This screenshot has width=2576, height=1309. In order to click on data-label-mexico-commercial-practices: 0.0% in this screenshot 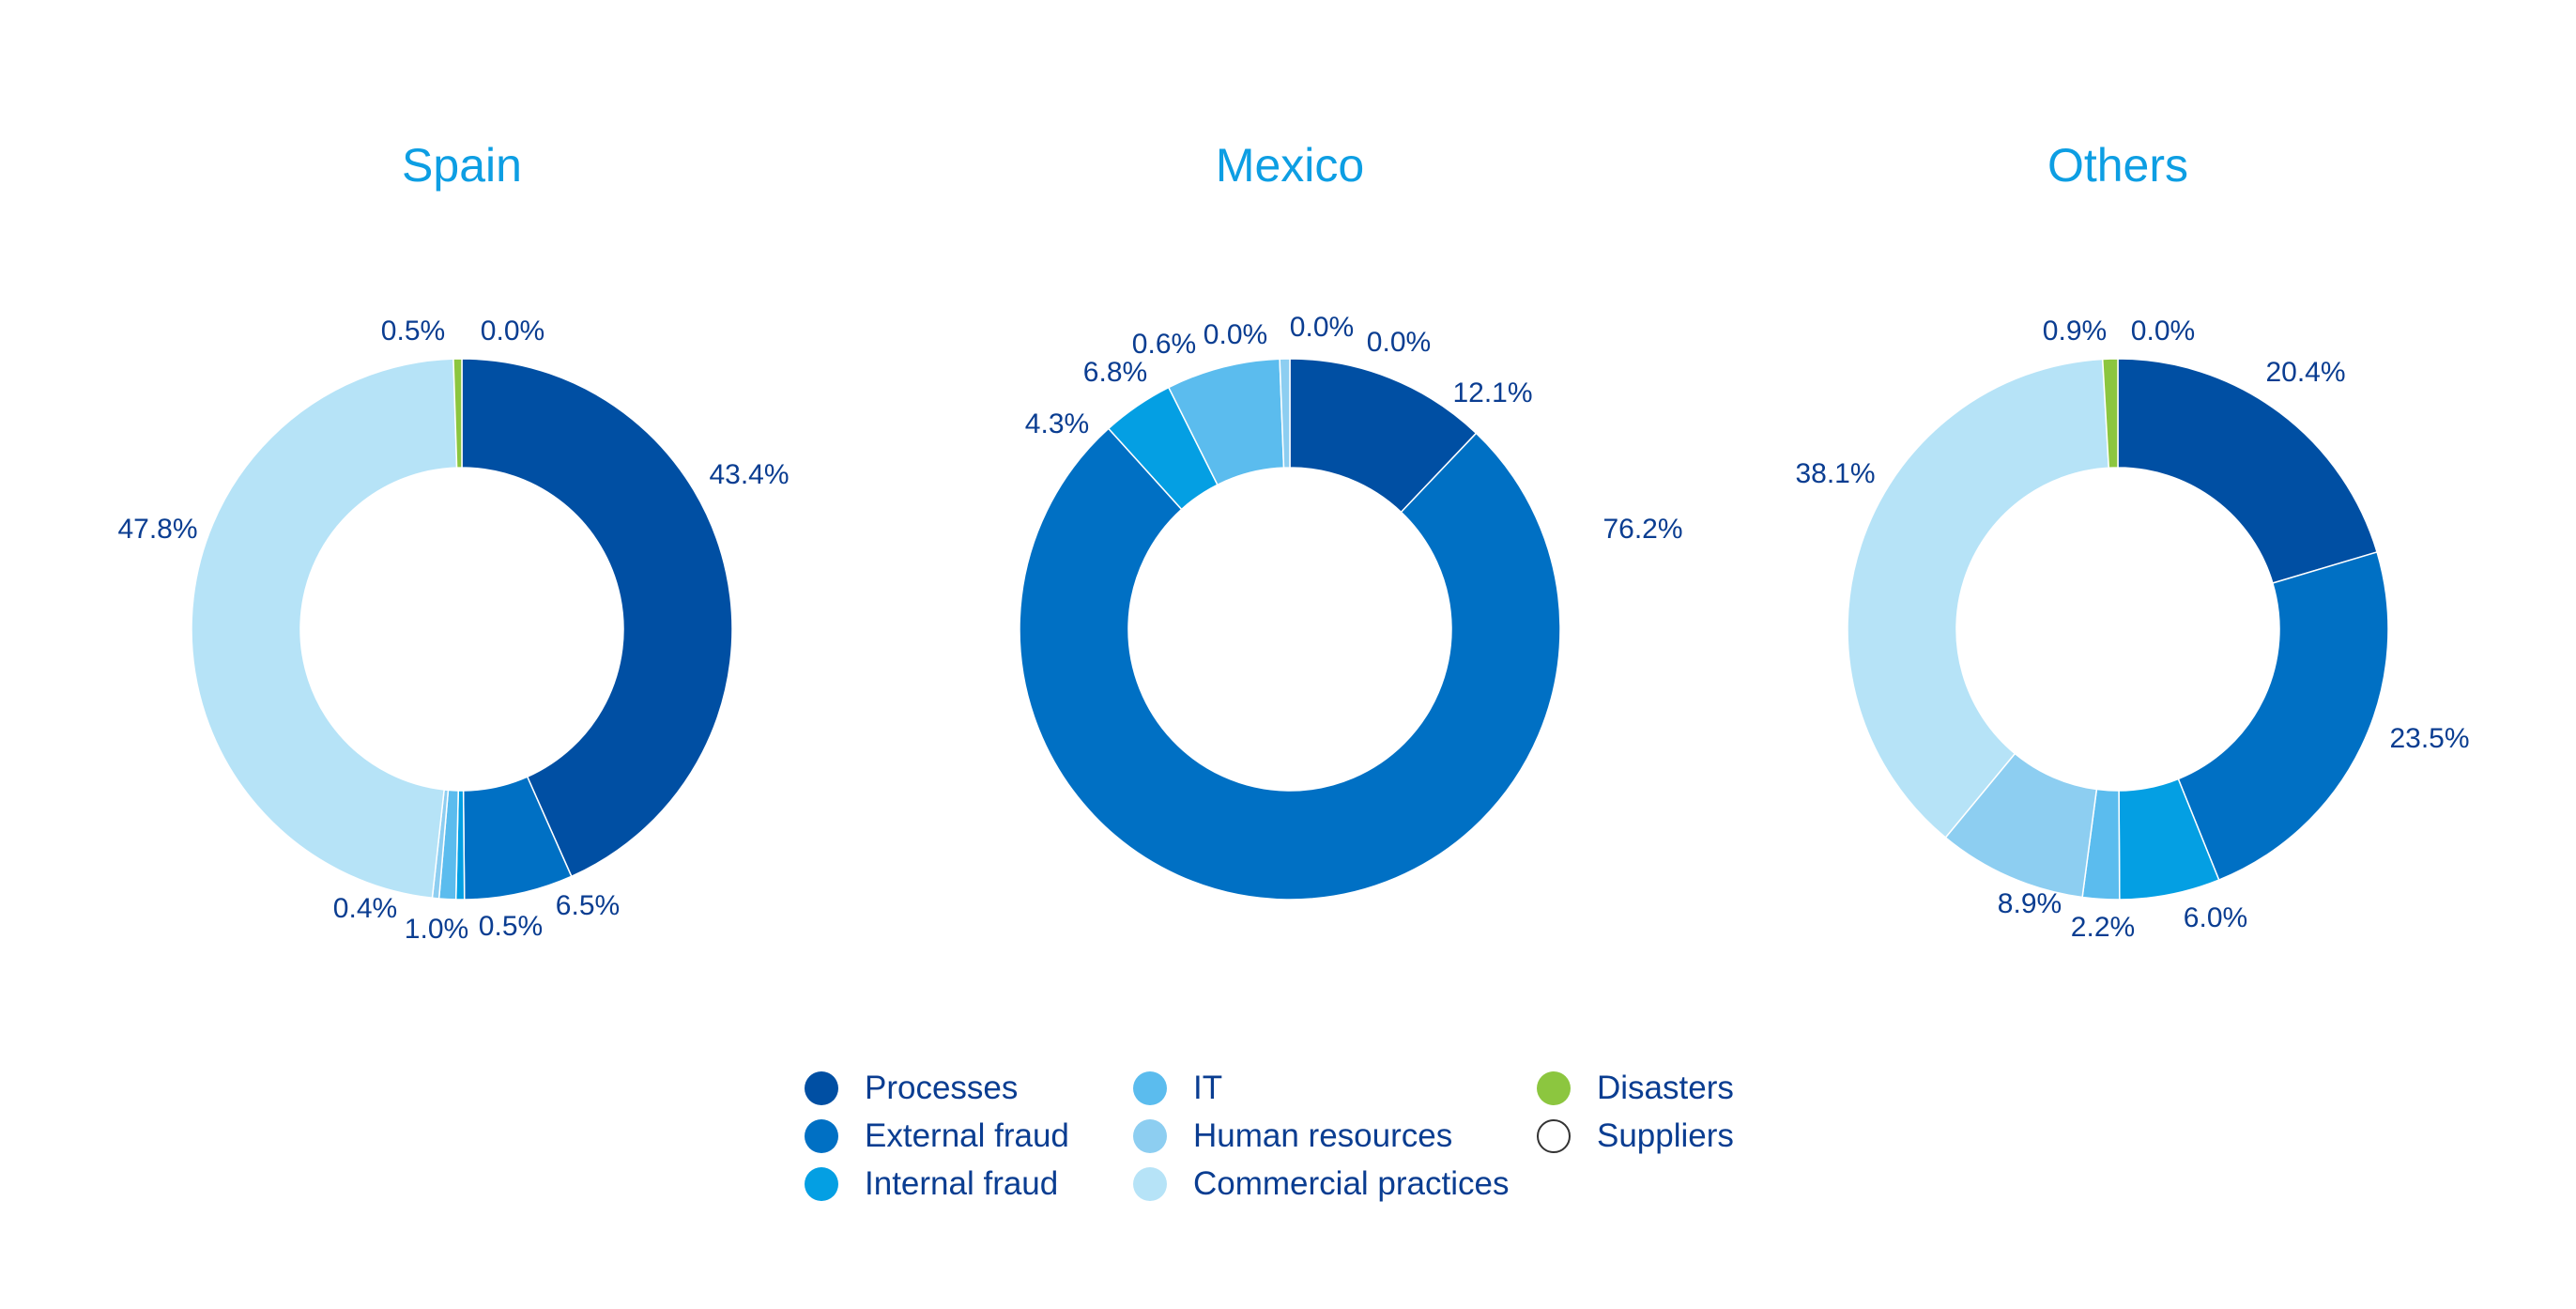, I will do `click(1235, 334)`.